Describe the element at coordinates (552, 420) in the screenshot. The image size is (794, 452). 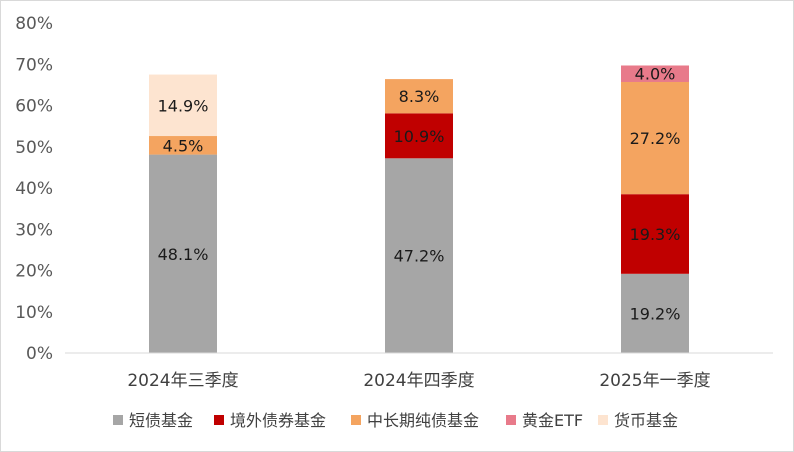
I see `legend-label: 黄金ETF` at that location.